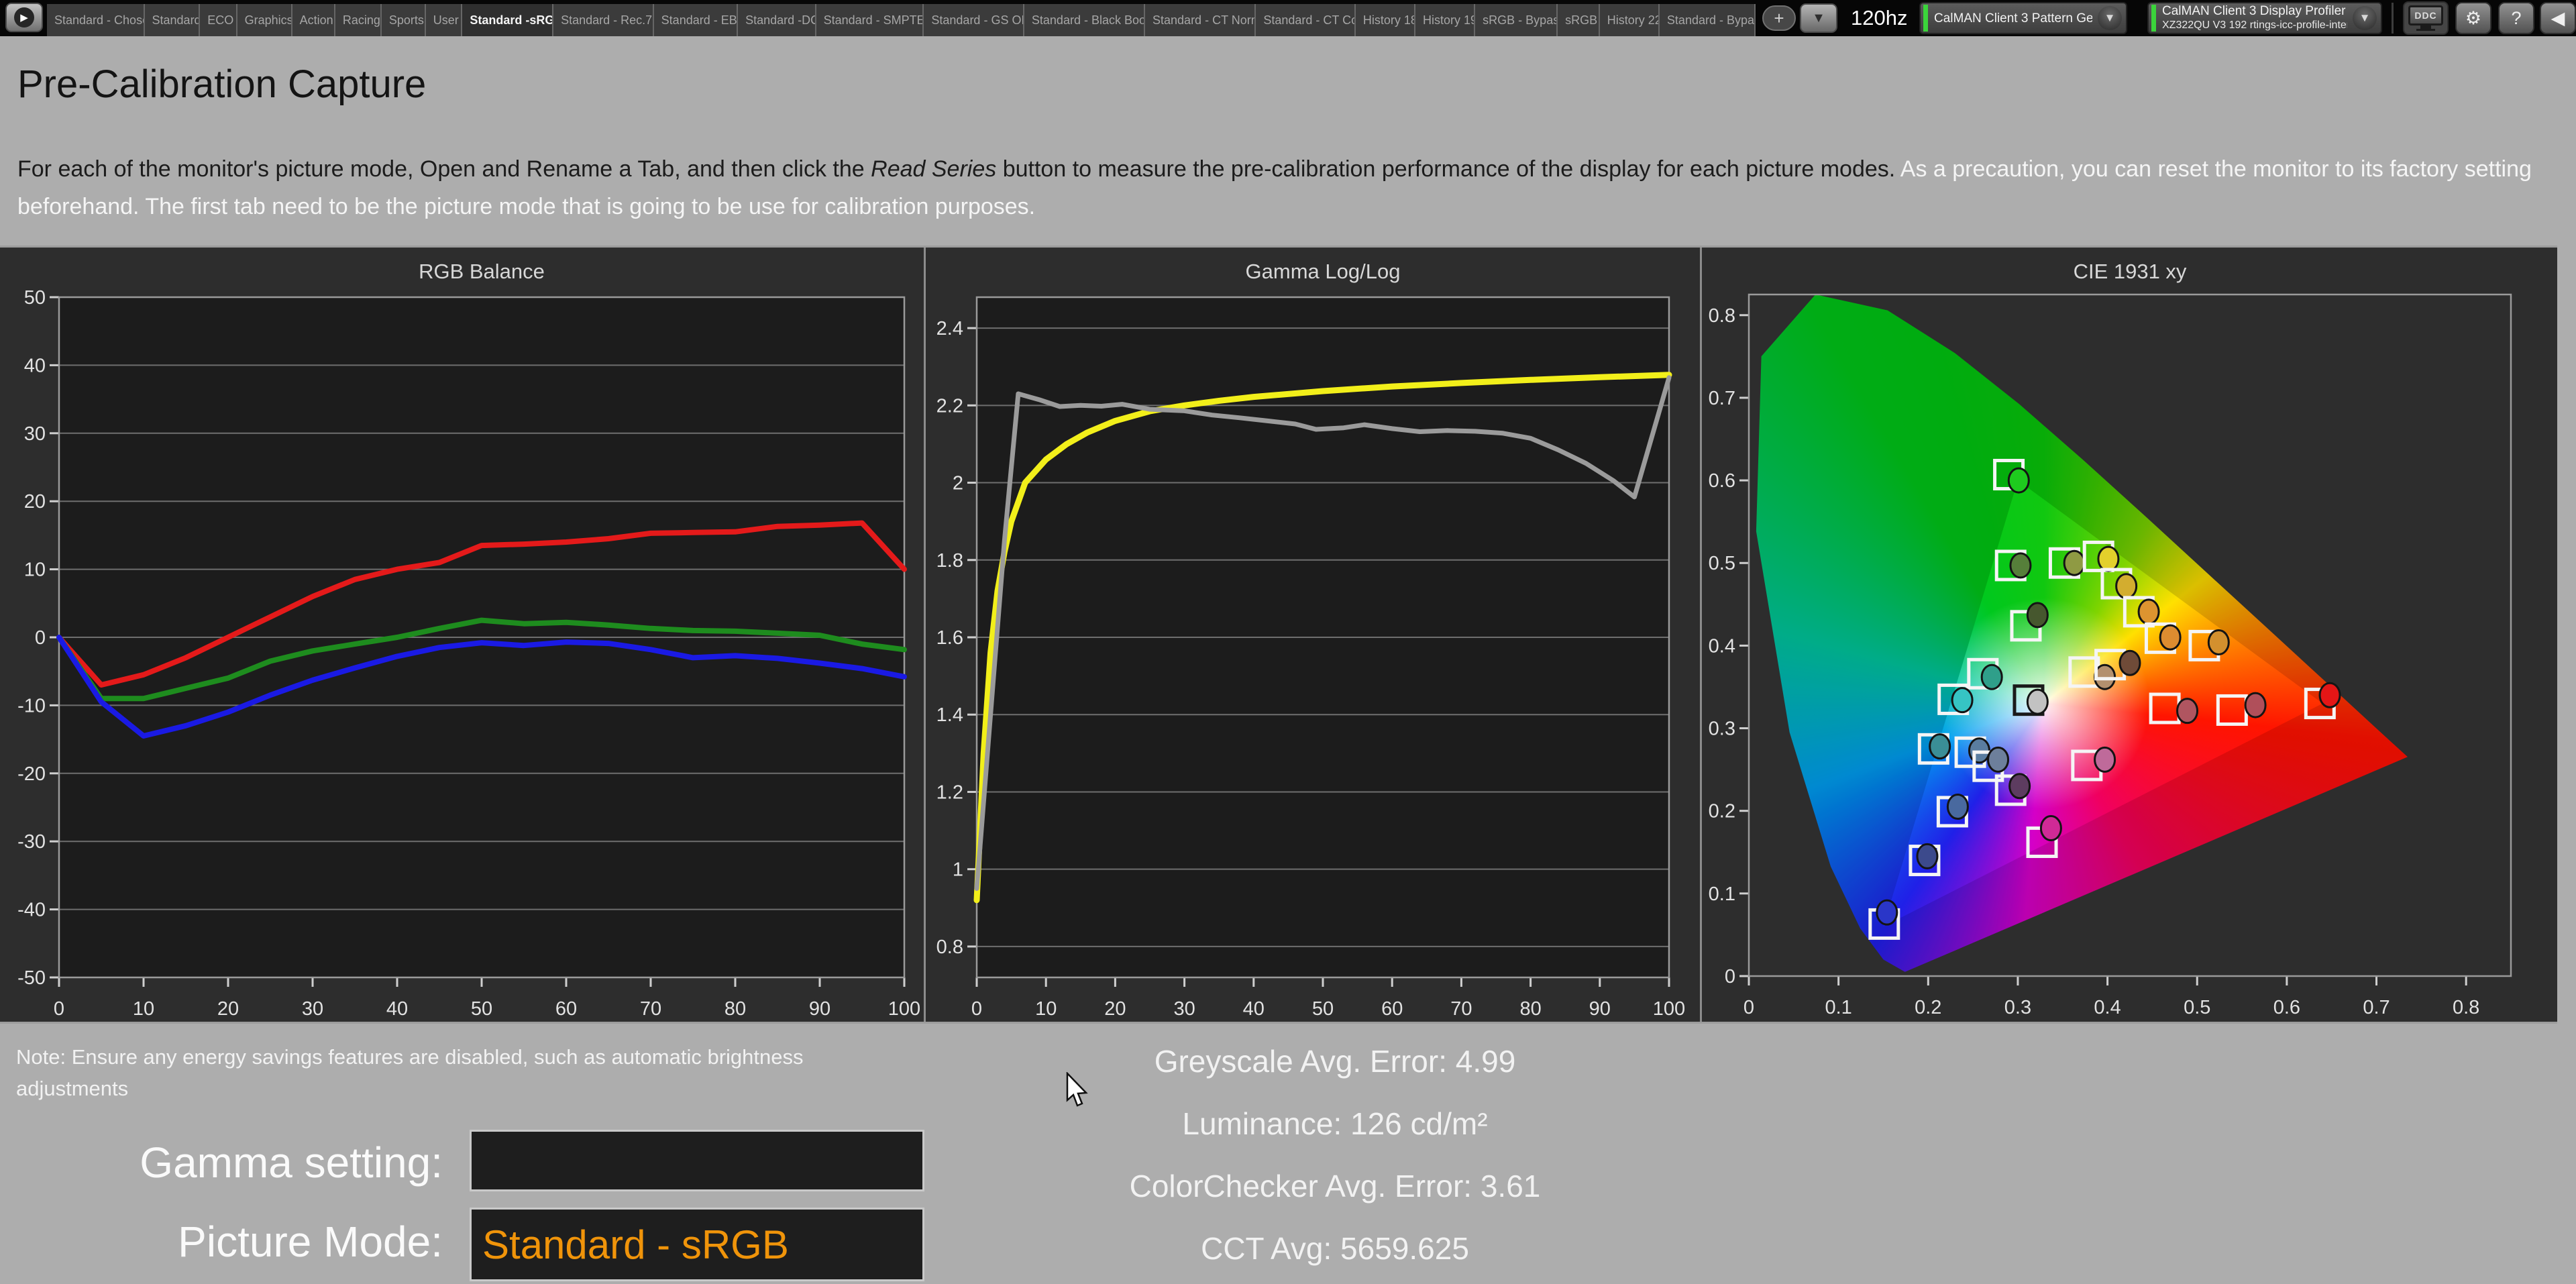 Image resolution: width=2576 pixels, height=1284 pixels. What do you see at coordinates (2473, 18) in the screenshot?
I see `settings-button: ⚙` at bounding box center [2473, 18].